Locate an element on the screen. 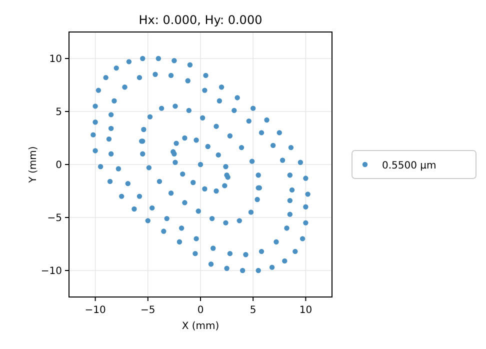  x-tick-label: −5 is located at coordinates (148, 310).